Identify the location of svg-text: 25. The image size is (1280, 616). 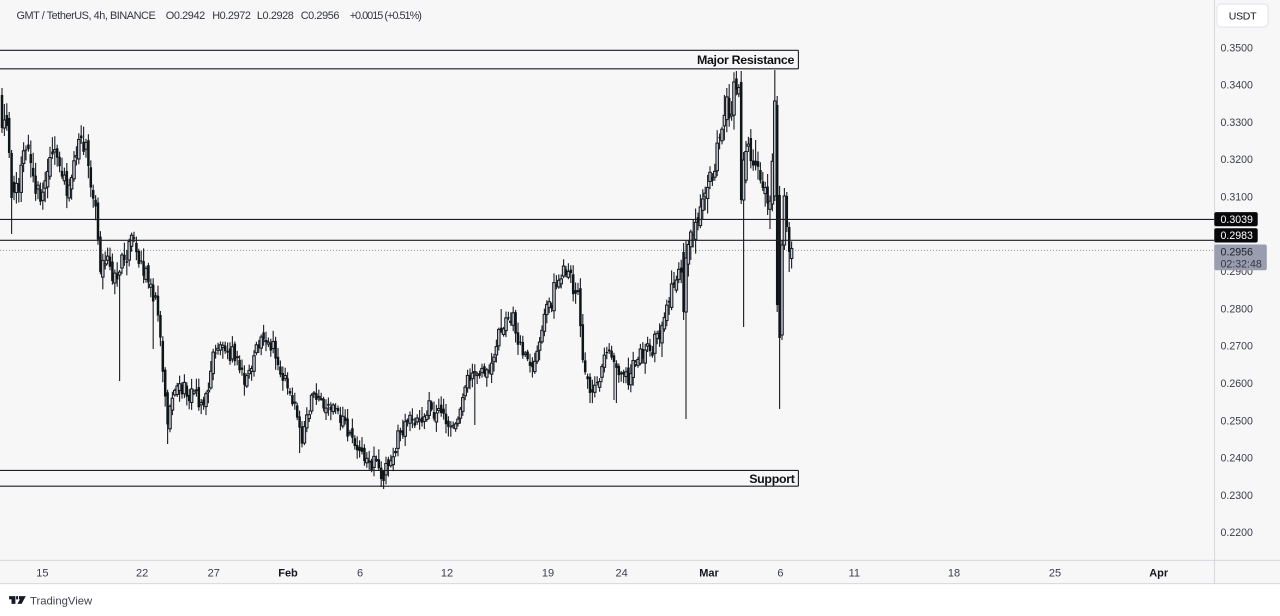
(1055, 574).